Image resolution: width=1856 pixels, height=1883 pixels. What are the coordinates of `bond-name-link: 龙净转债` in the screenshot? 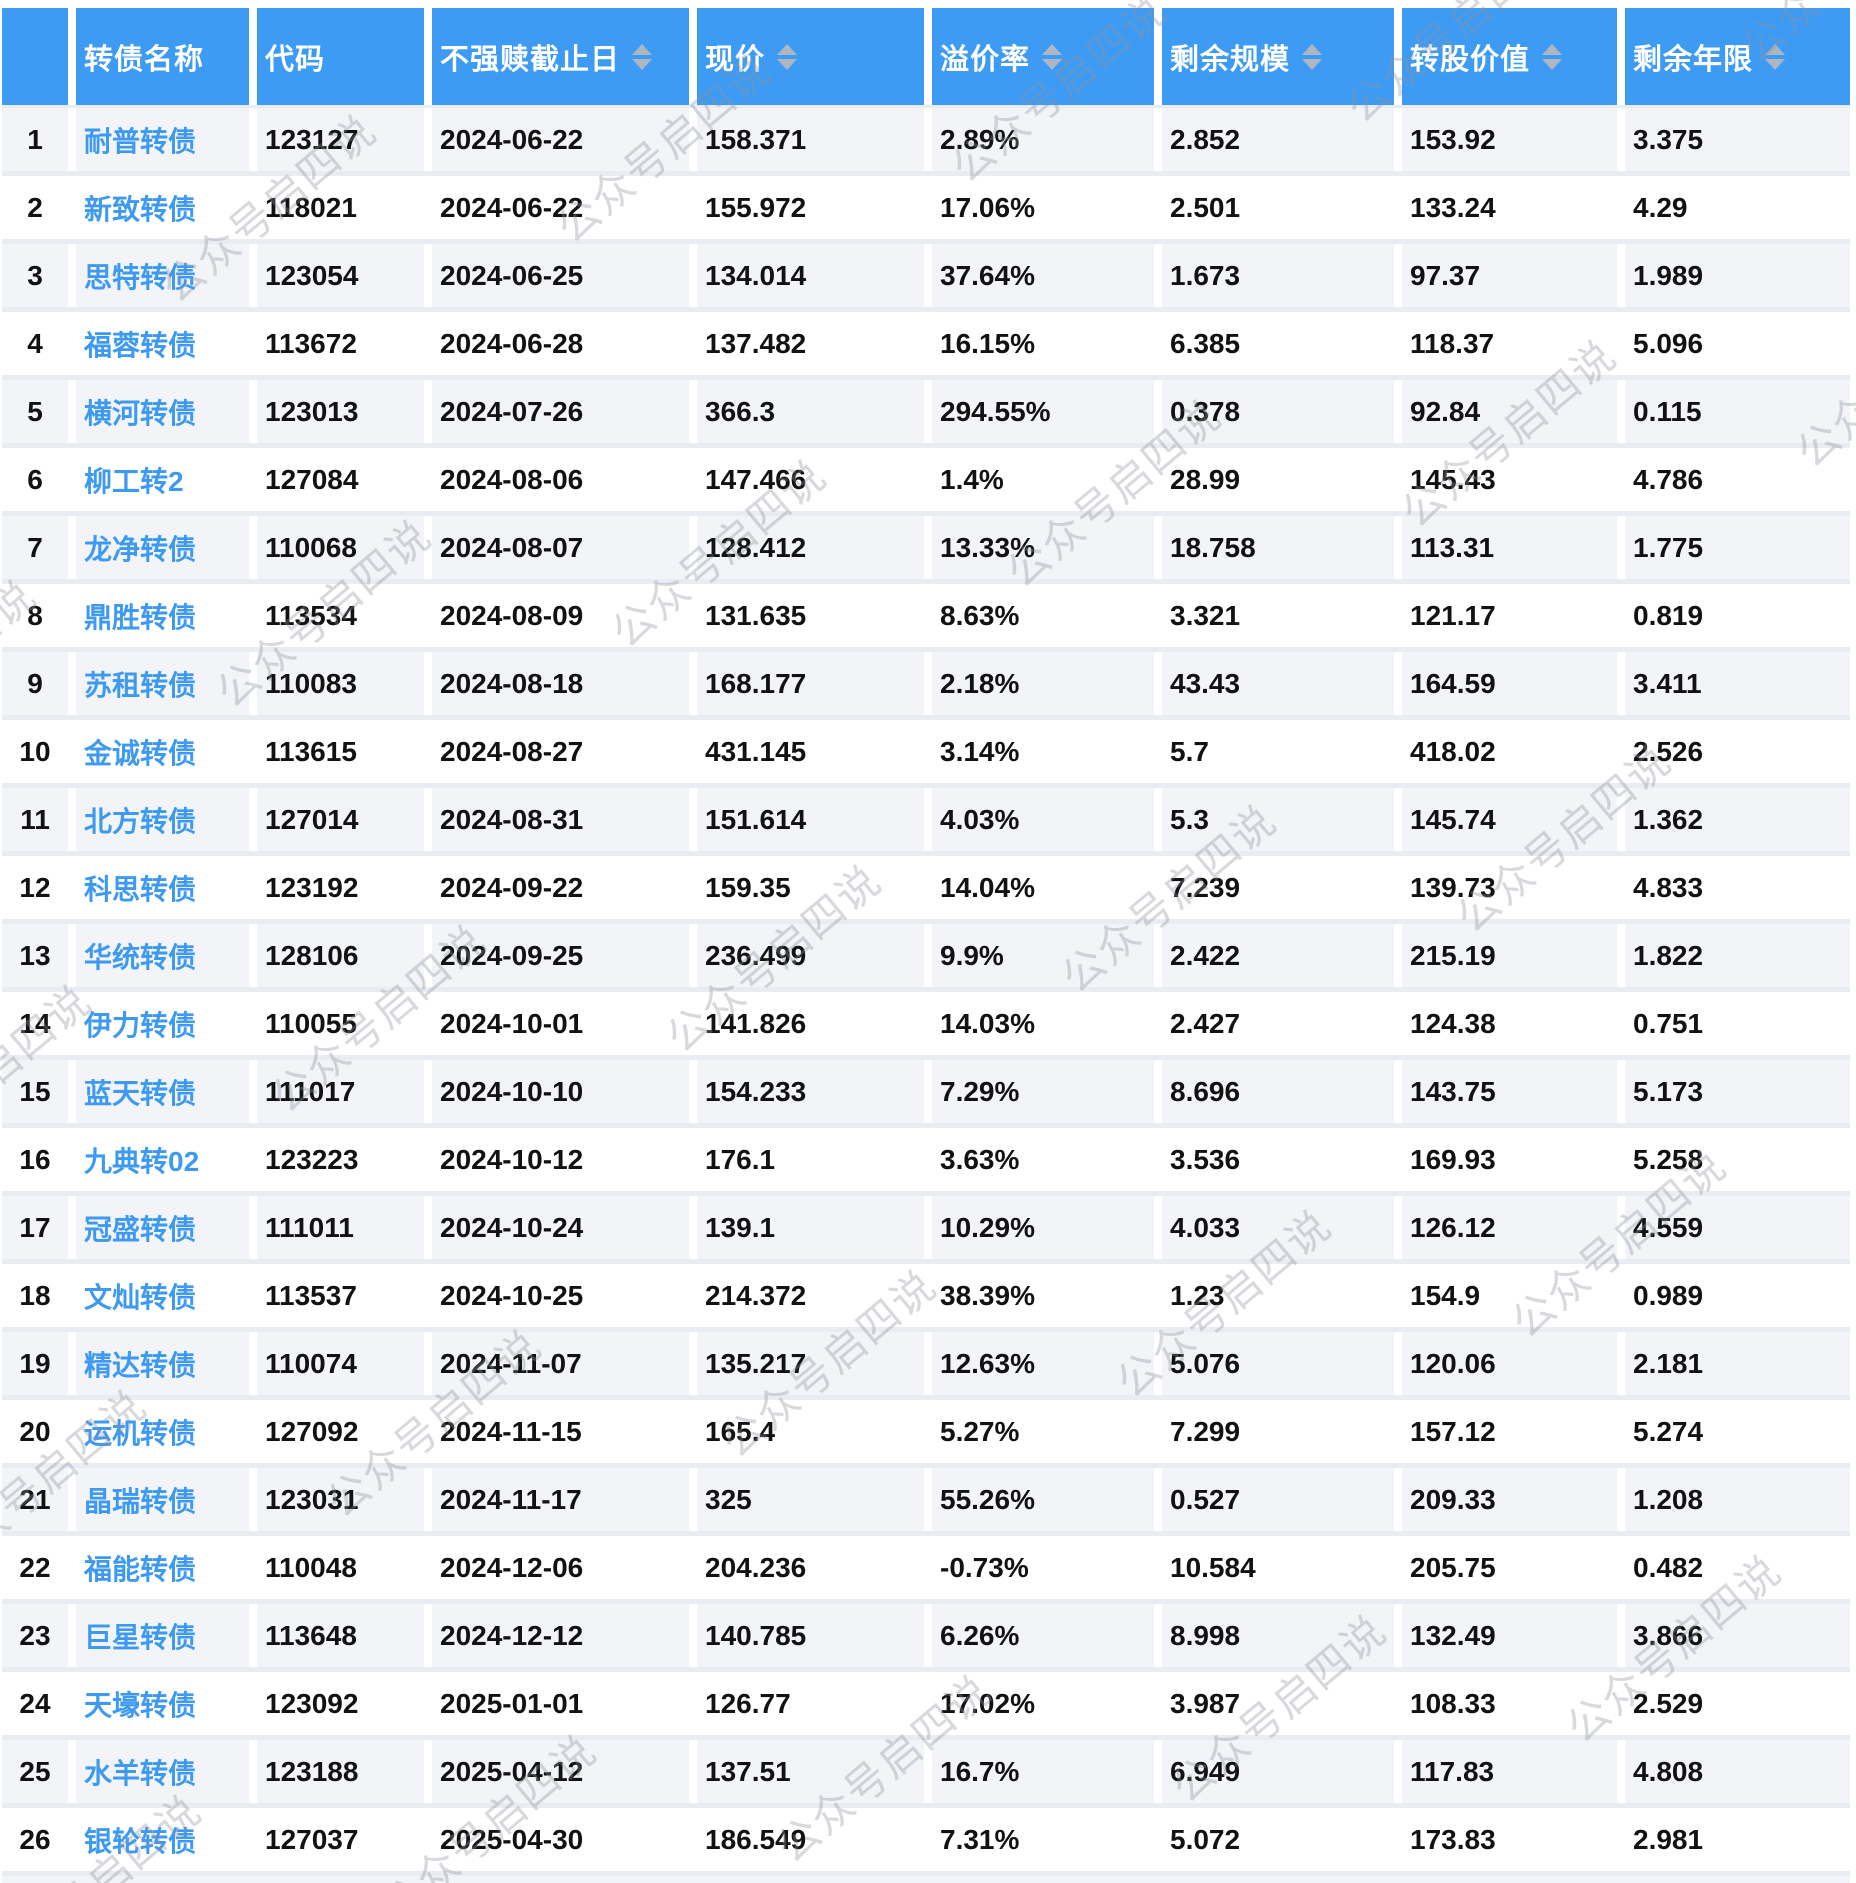 It's located at (162, 547).